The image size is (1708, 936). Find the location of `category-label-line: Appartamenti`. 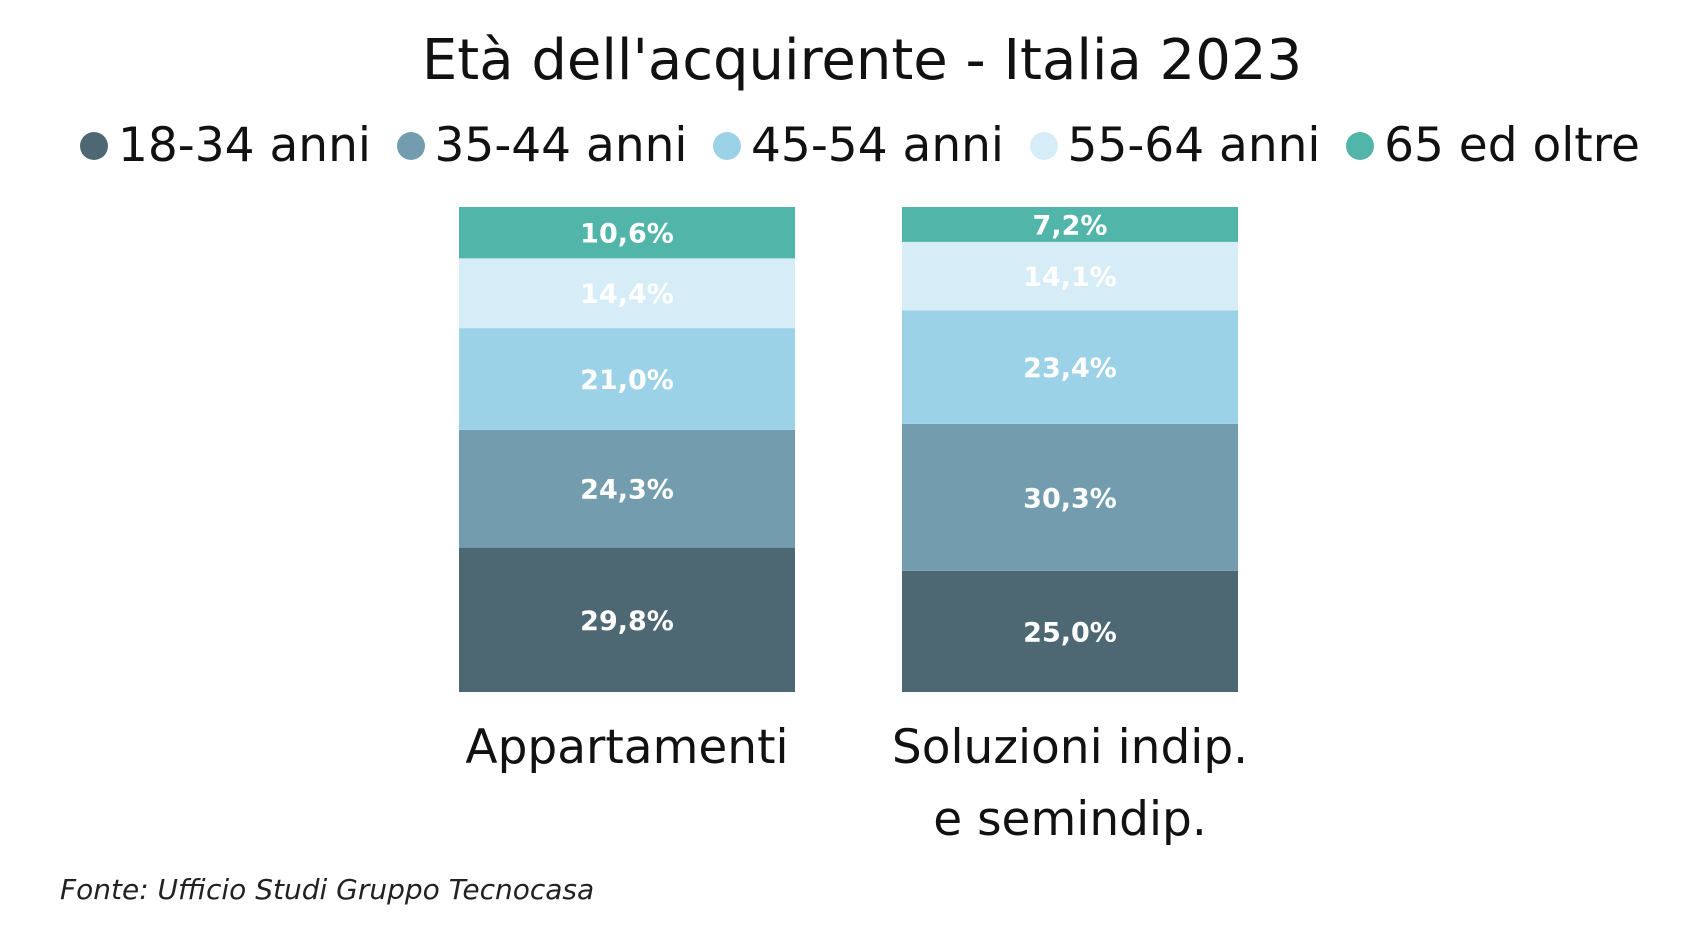

category-label-line: Appartamenti is located at coordinates (627, 747).